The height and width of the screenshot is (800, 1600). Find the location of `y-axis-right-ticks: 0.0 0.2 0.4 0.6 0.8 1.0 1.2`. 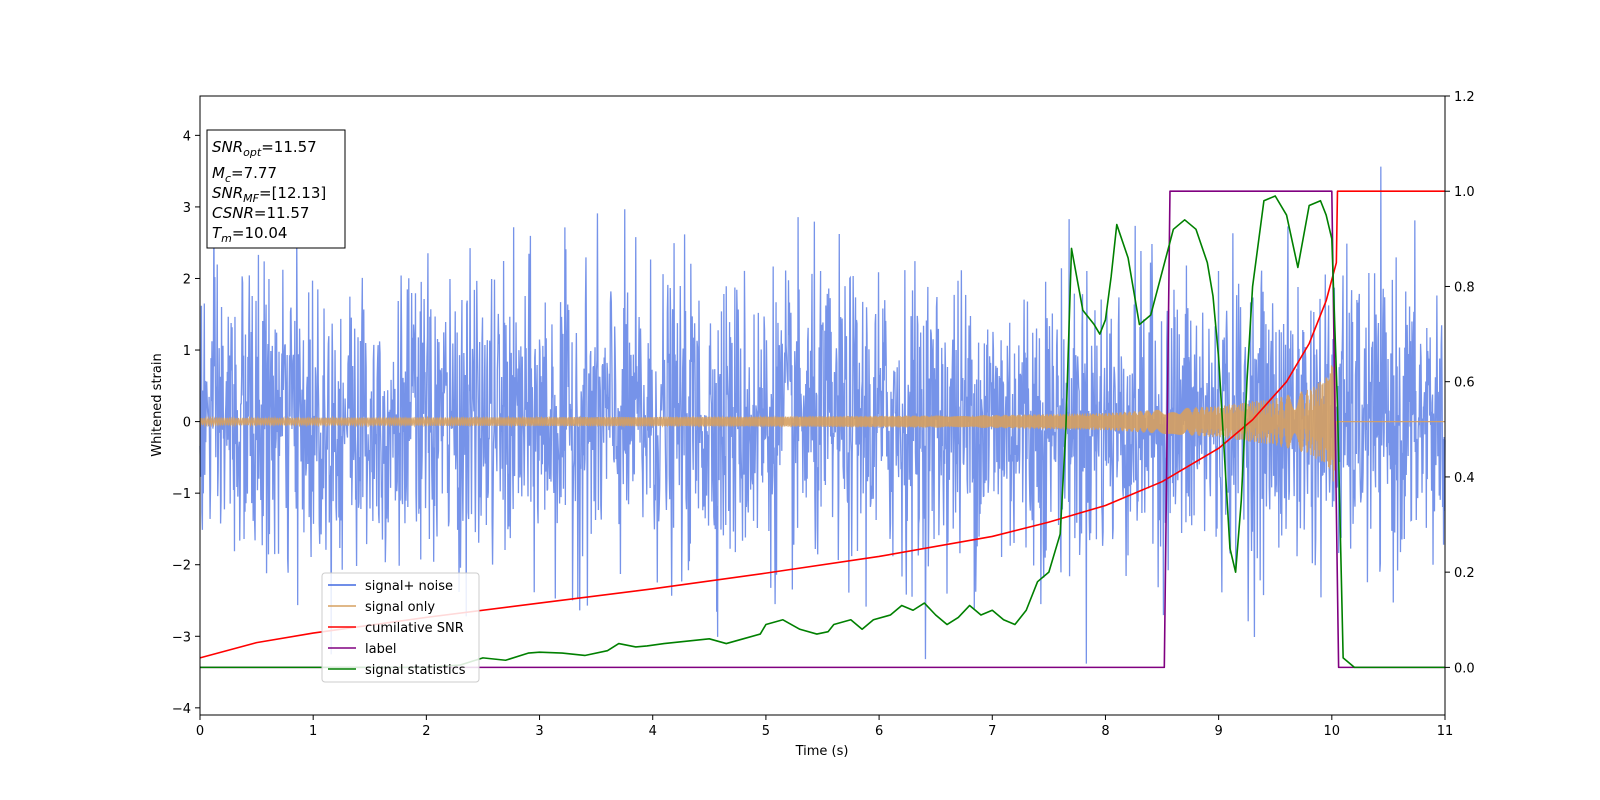

y-axis-right-ticks: 0.0 0.2 0.4 0.6 0.8 1.0 1.2 is located at coordinates (1460, 383).